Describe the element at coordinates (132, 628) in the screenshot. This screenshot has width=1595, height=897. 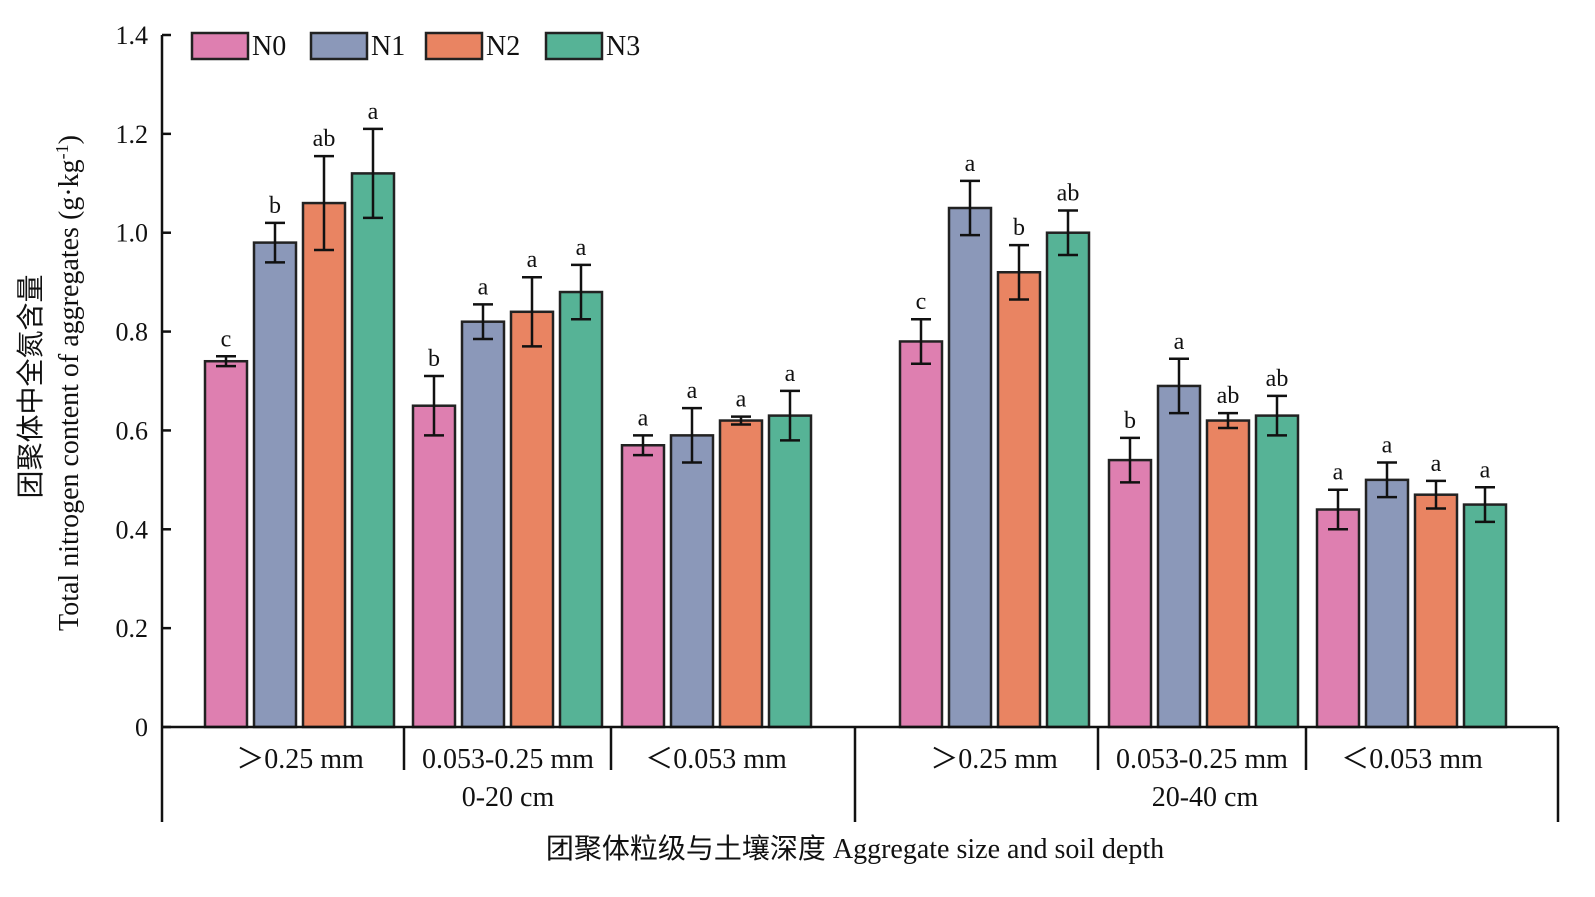
I see `y-tick-label-1: 0.2` at that location.